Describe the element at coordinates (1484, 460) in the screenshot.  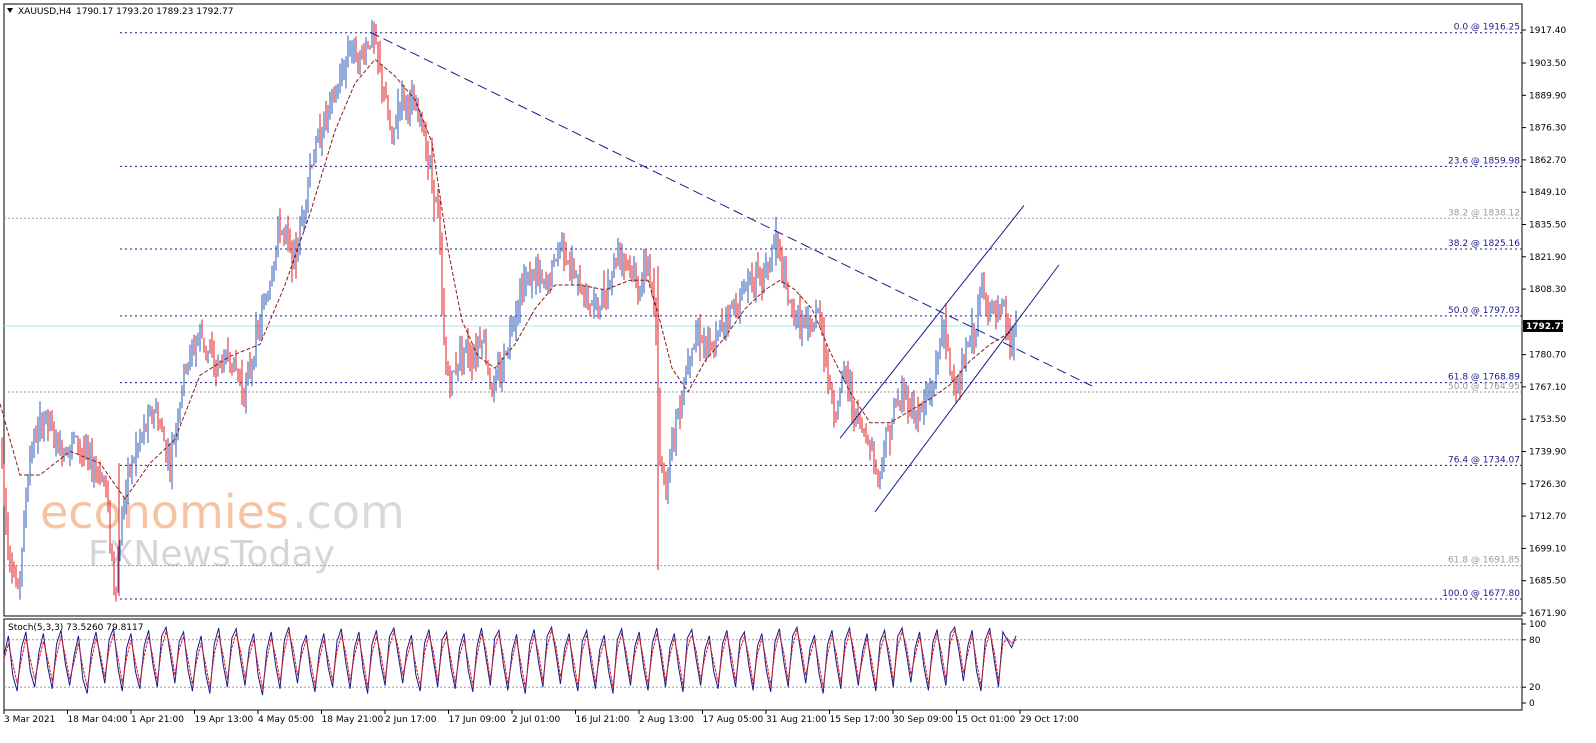
I see `fib-level-label: 76.4 @ 1734.07` at that location.